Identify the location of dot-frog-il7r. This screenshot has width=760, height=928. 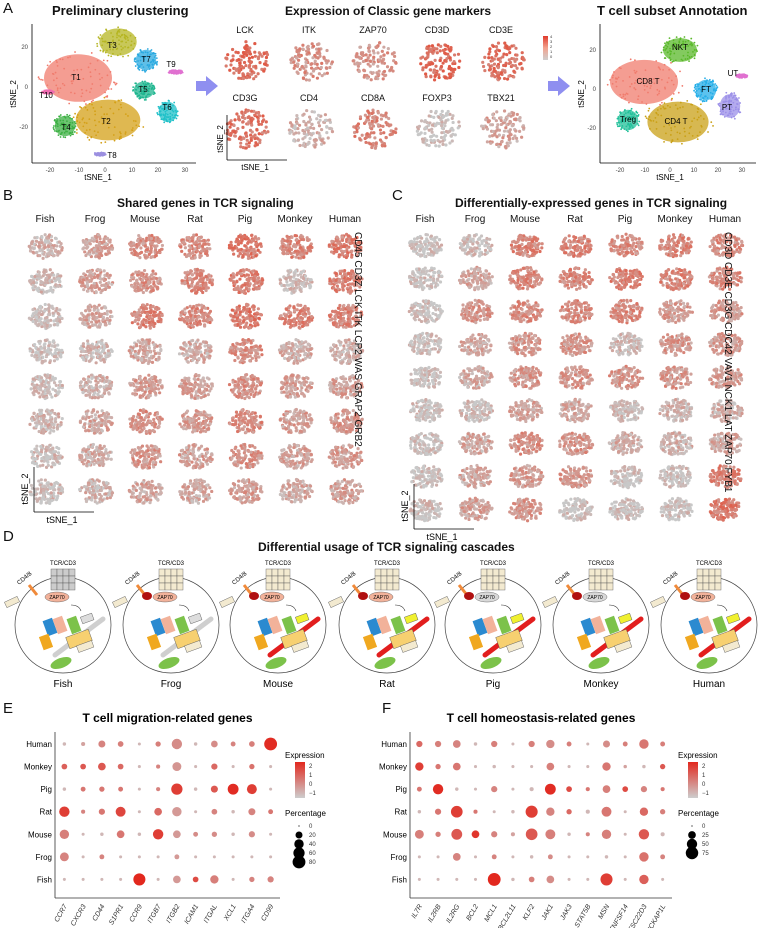
(419, 857).